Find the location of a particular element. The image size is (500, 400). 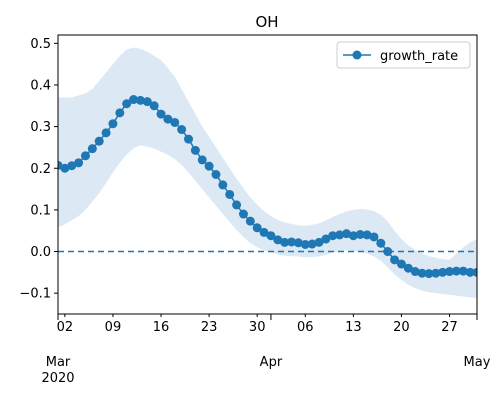

x-minor-tick-label: 20 is located at coordinates (401, 327).